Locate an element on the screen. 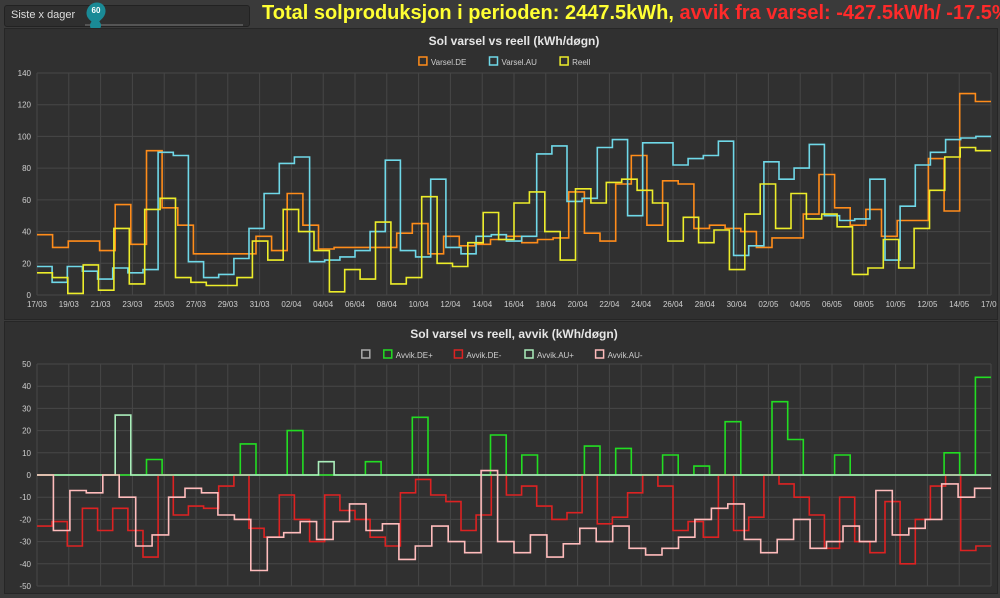 The height and width of the screenshot is (598, 1000). y-tick-label: -10 is located at coordinates (25, 497).